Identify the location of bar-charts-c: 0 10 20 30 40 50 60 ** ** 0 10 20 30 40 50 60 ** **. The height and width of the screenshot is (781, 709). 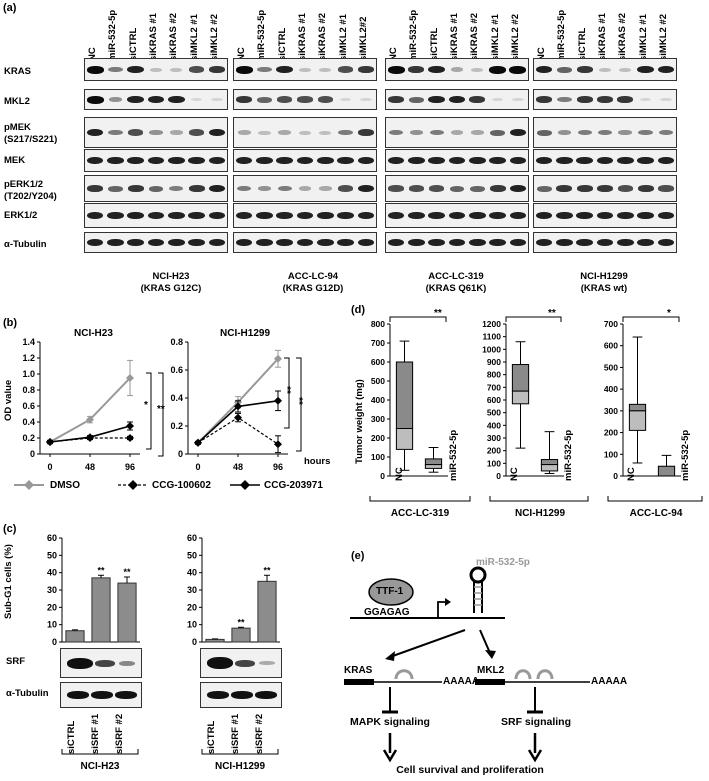
(163, 590).